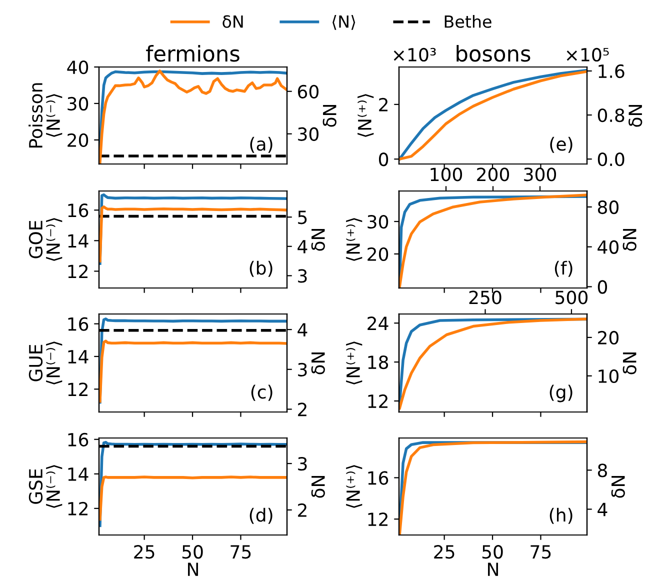  What do you see at coordinates (77, 67) in the screenshot?
I see `y-tick-label: 40` at bounding box center [77, 67].